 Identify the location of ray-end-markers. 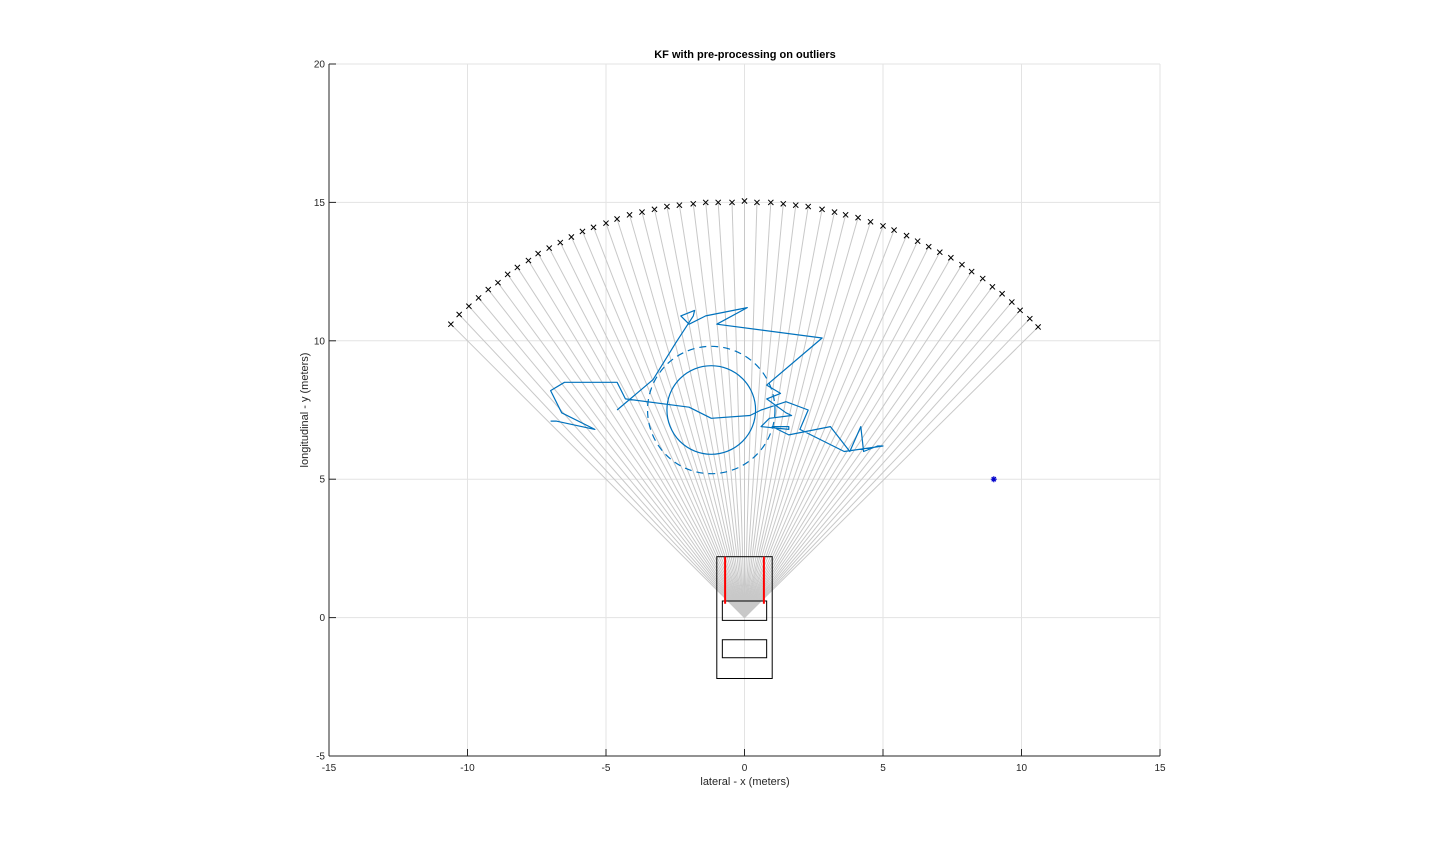
(744, 264).